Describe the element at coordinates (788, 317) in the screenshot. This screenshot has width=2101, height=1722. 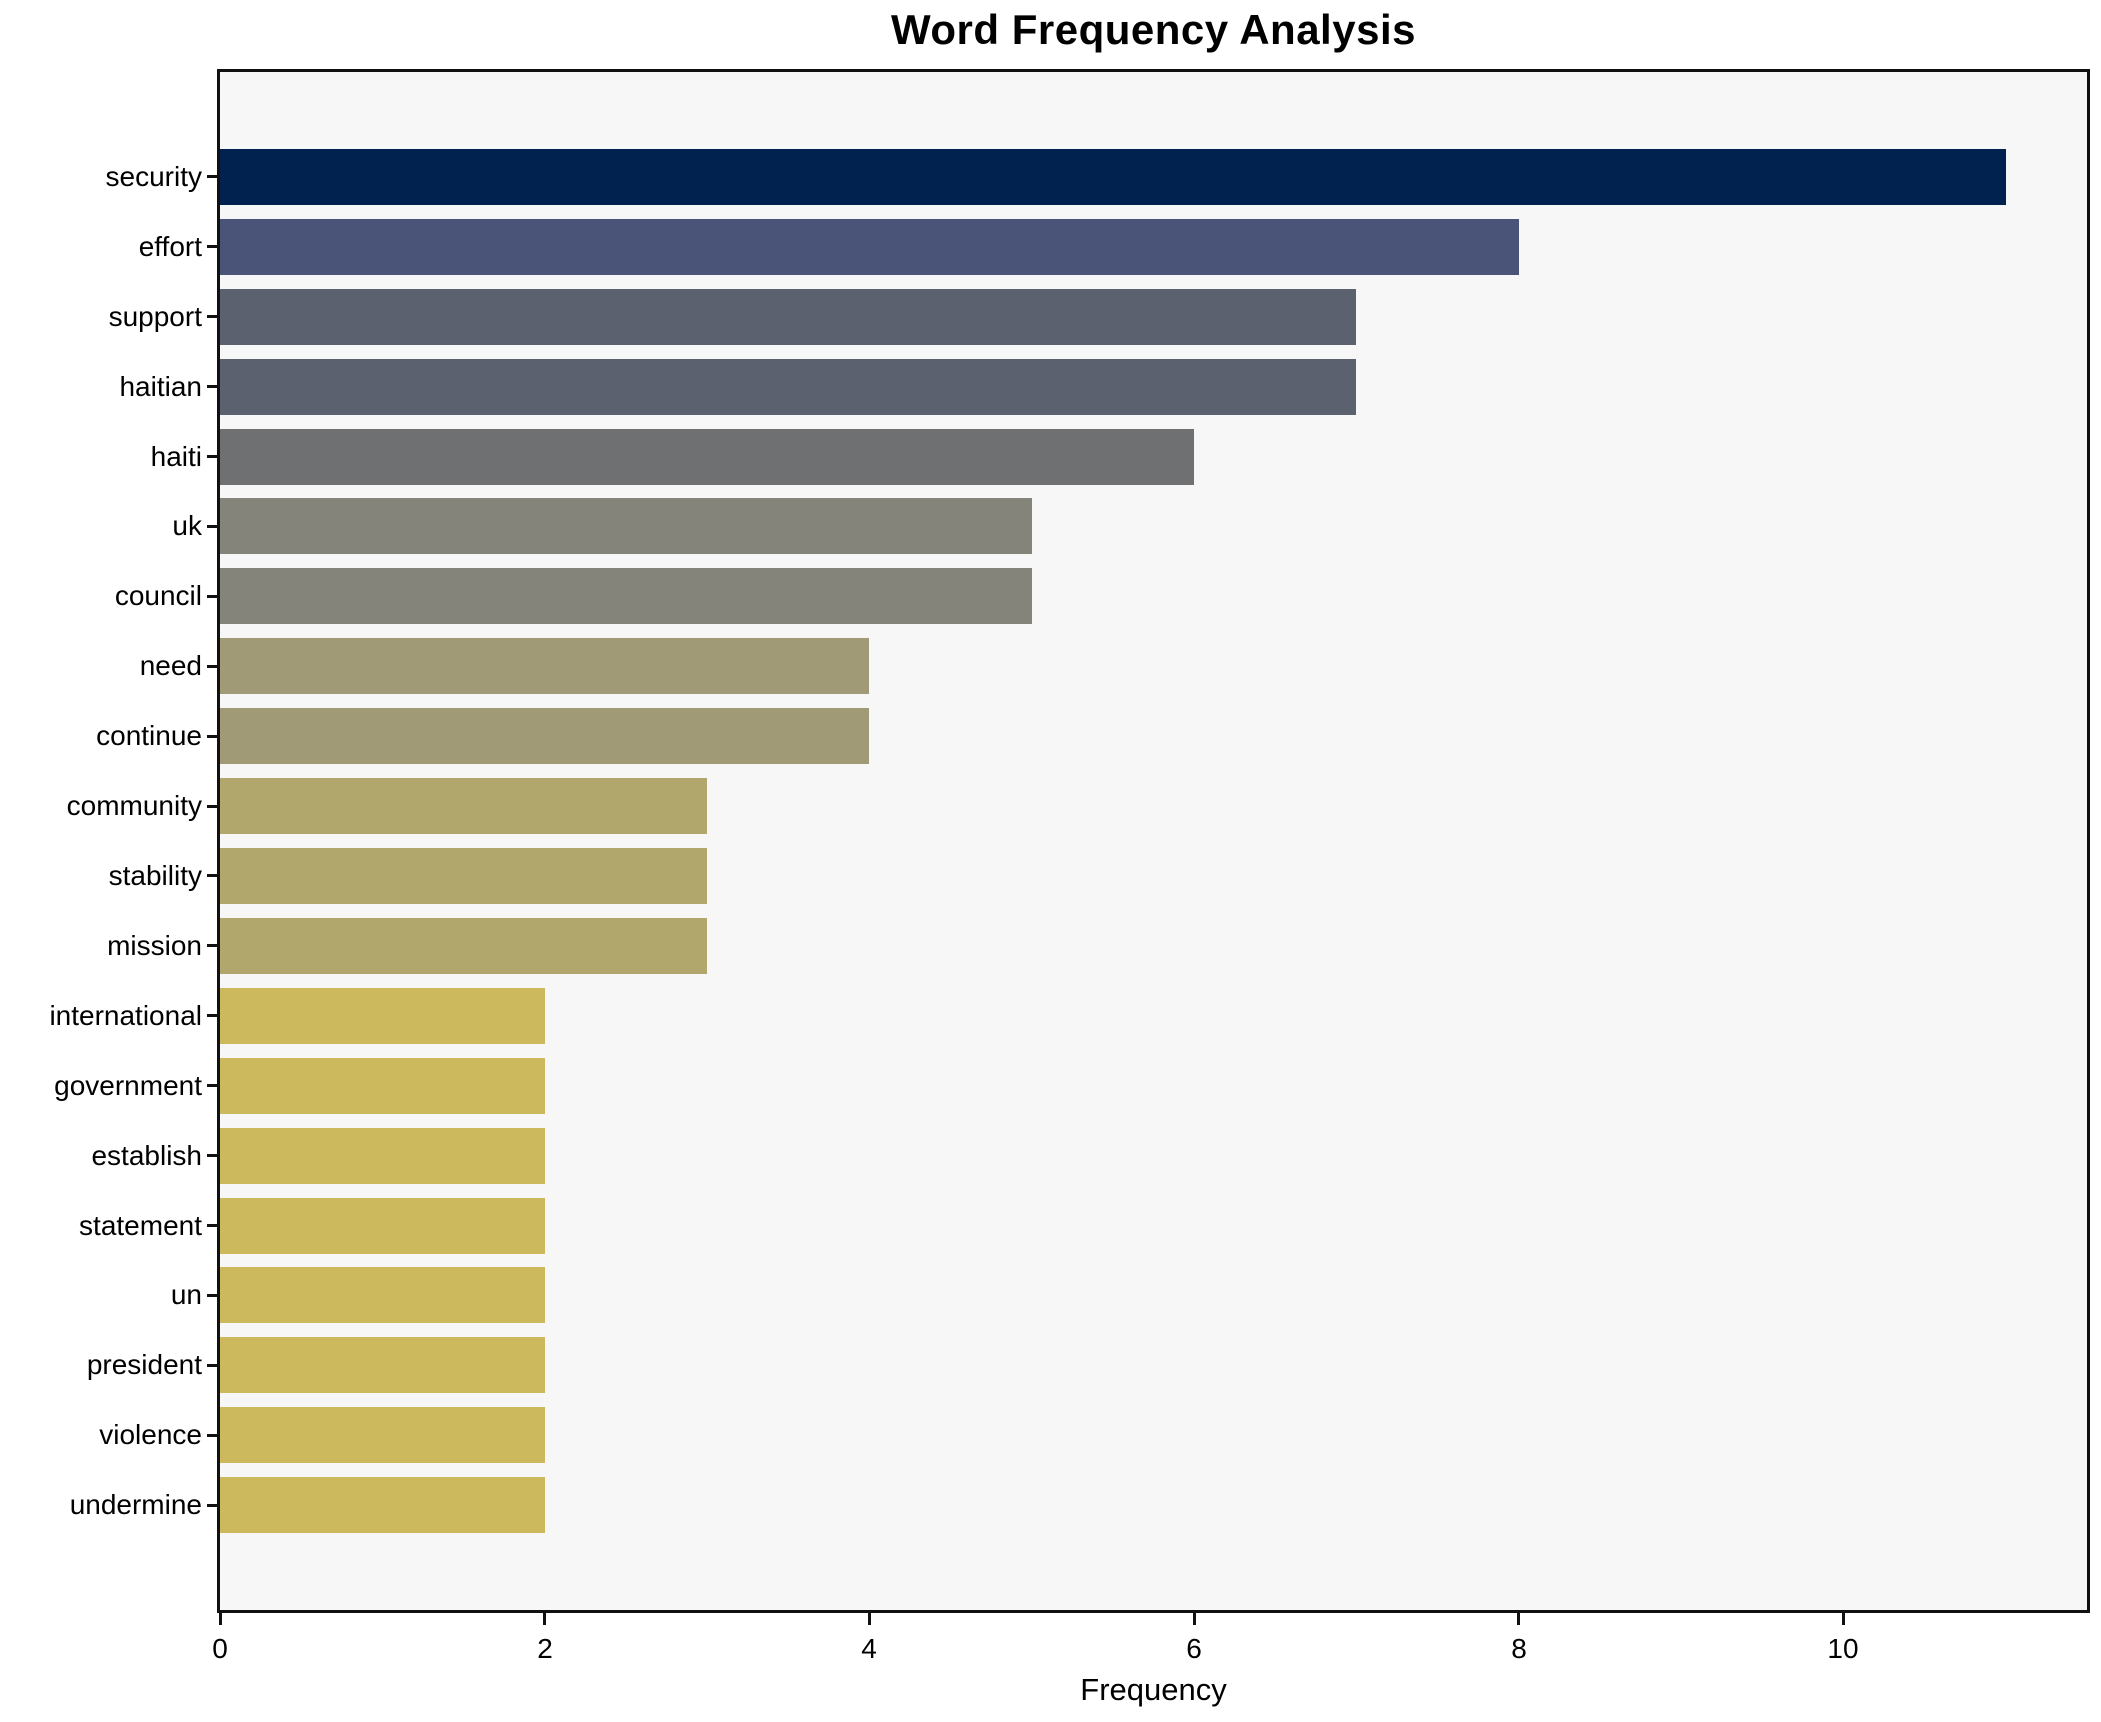
I see `bar-support` at that location.